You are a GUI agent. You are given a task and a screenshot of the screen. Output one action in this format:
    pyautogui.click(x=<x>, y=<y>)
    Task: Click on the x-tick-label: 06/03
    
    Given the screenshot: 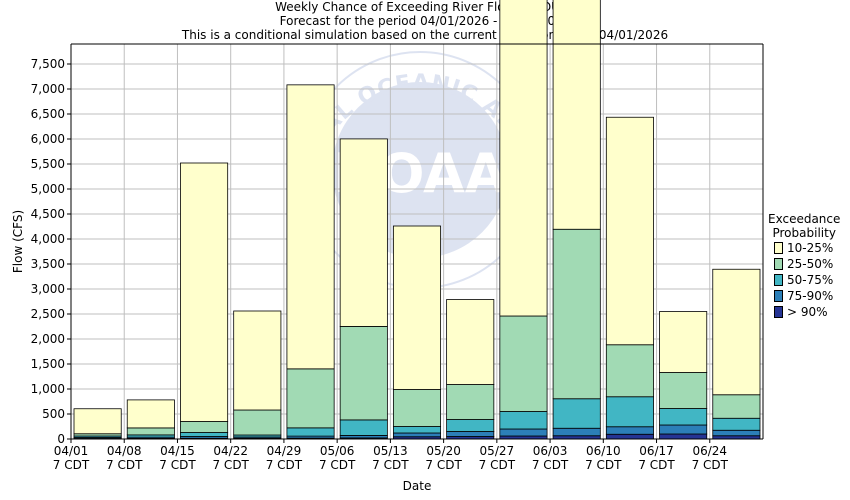 What is the action you would take?
    pyautogui.click(x=550, y=451)
    